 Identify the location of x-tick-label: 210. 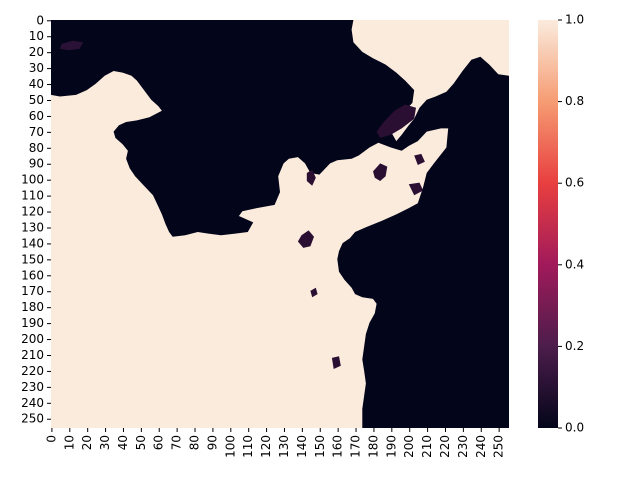
(427, 446).